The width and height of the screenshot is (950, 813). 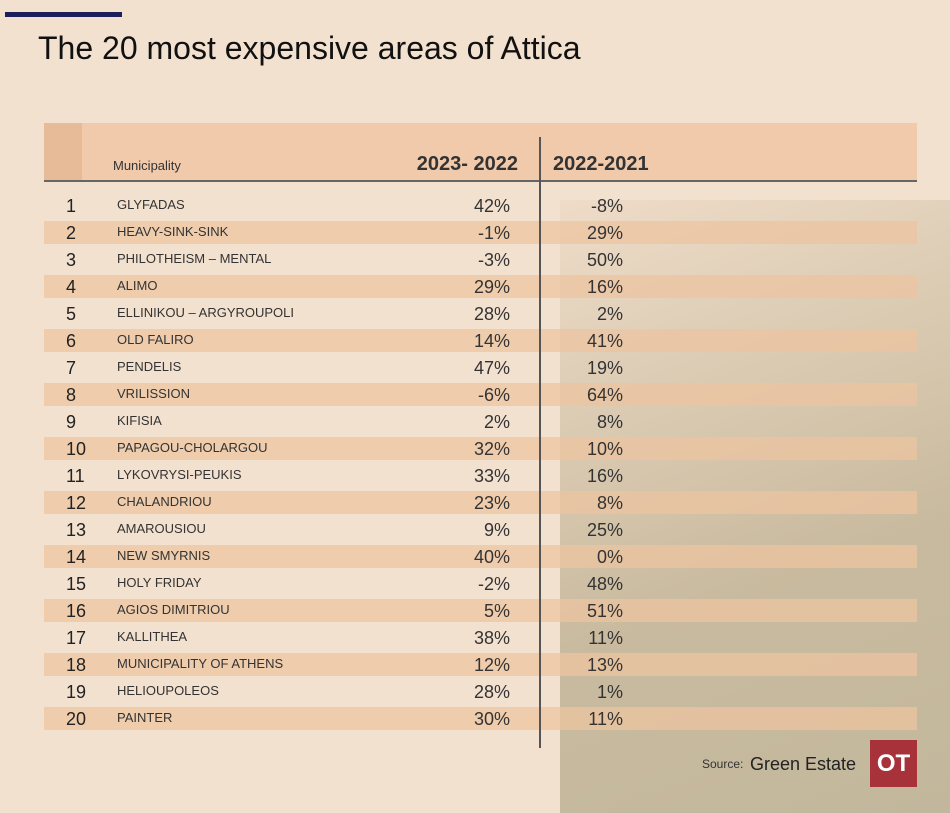 What do you see at coordinates (139, 420) in the screenshot?
I see `municipality: KIFISIA` at bounding box center [139, 420].